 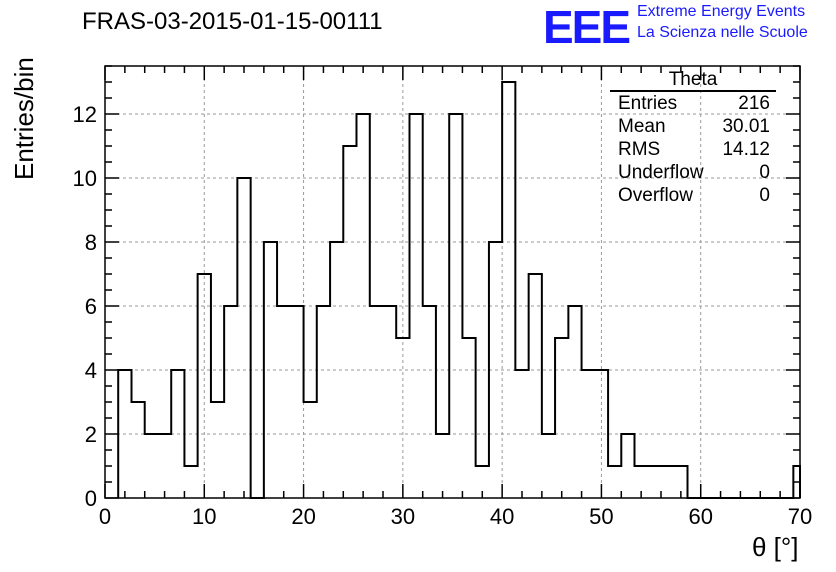 What do you see at coordinates (303, 516) in the screenshot?
I see `x-tick-label: 20` at bounding box center [303, 516].